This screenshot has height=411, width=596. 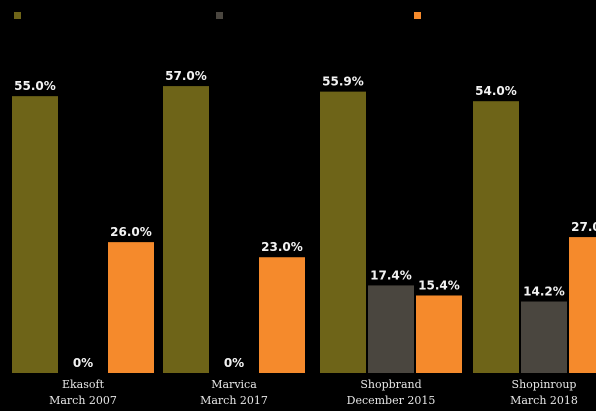 What do you see at coordinates (544, 337) in the screenshot?
I see `bar-s1-c3` at bounding box center [544, 337].